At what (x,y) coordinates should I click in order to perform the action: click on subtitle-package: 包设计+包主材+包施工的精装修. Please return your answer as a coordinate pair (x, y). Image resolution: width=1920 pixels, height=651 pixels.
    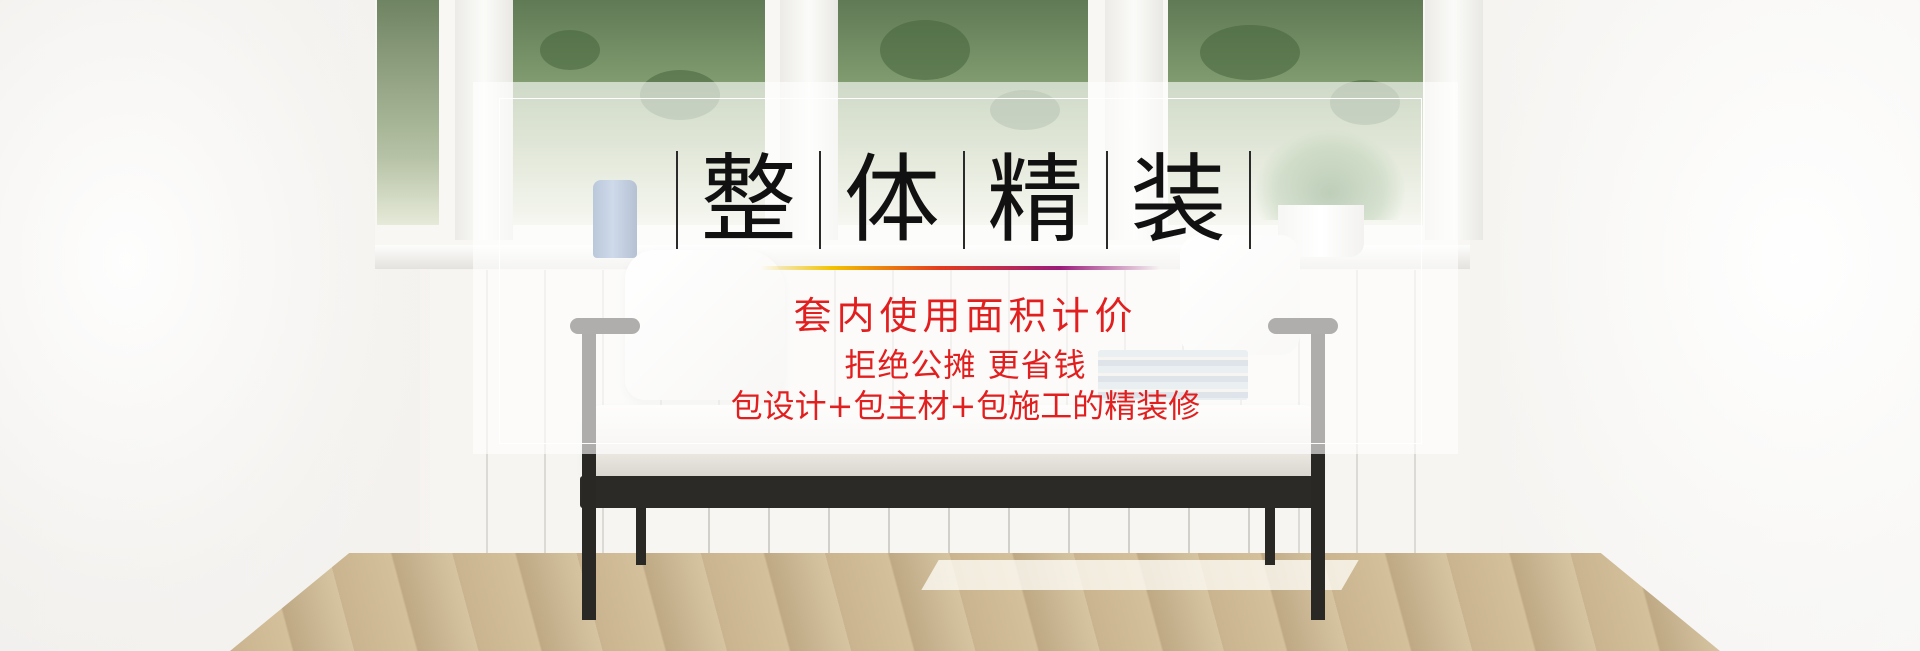
    Looking at the image, I should click on (965, 406).